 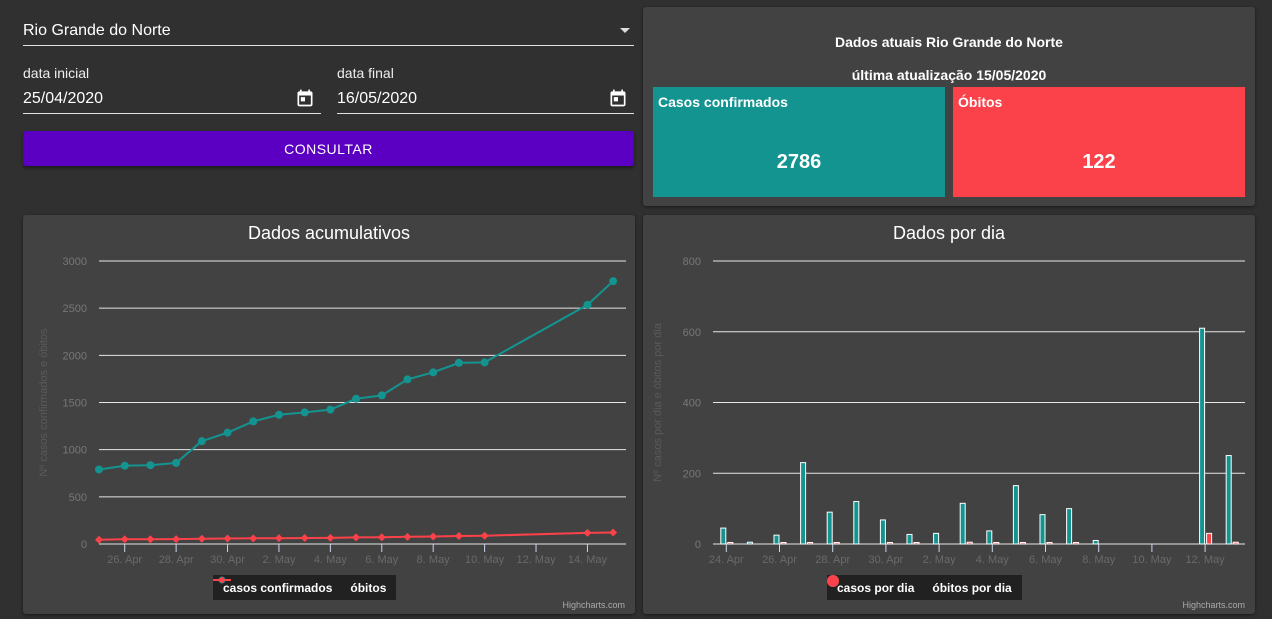 I want to click on cumulative-chart-title: Dados acumulativos, so click(x=329, y=233).